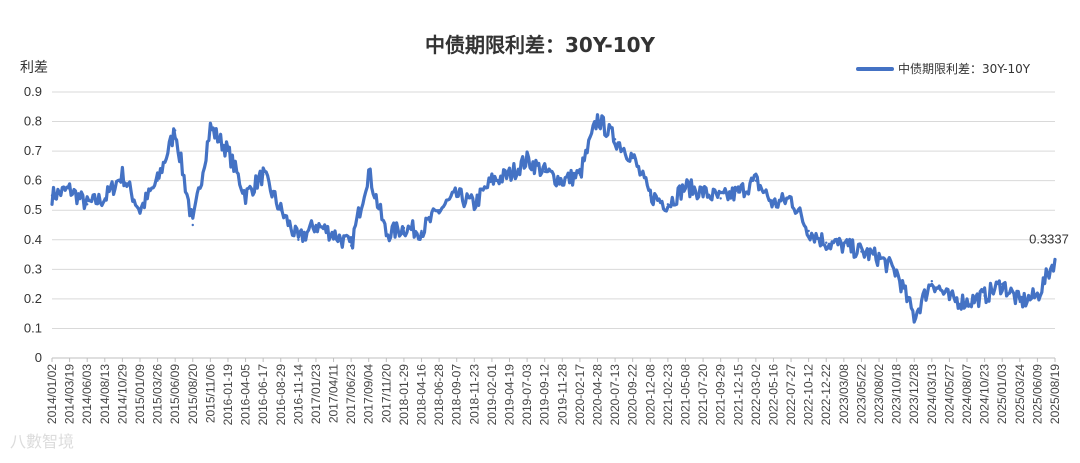  I want to click on x-tick-label: 2025/01/03, so click(1002, 394).